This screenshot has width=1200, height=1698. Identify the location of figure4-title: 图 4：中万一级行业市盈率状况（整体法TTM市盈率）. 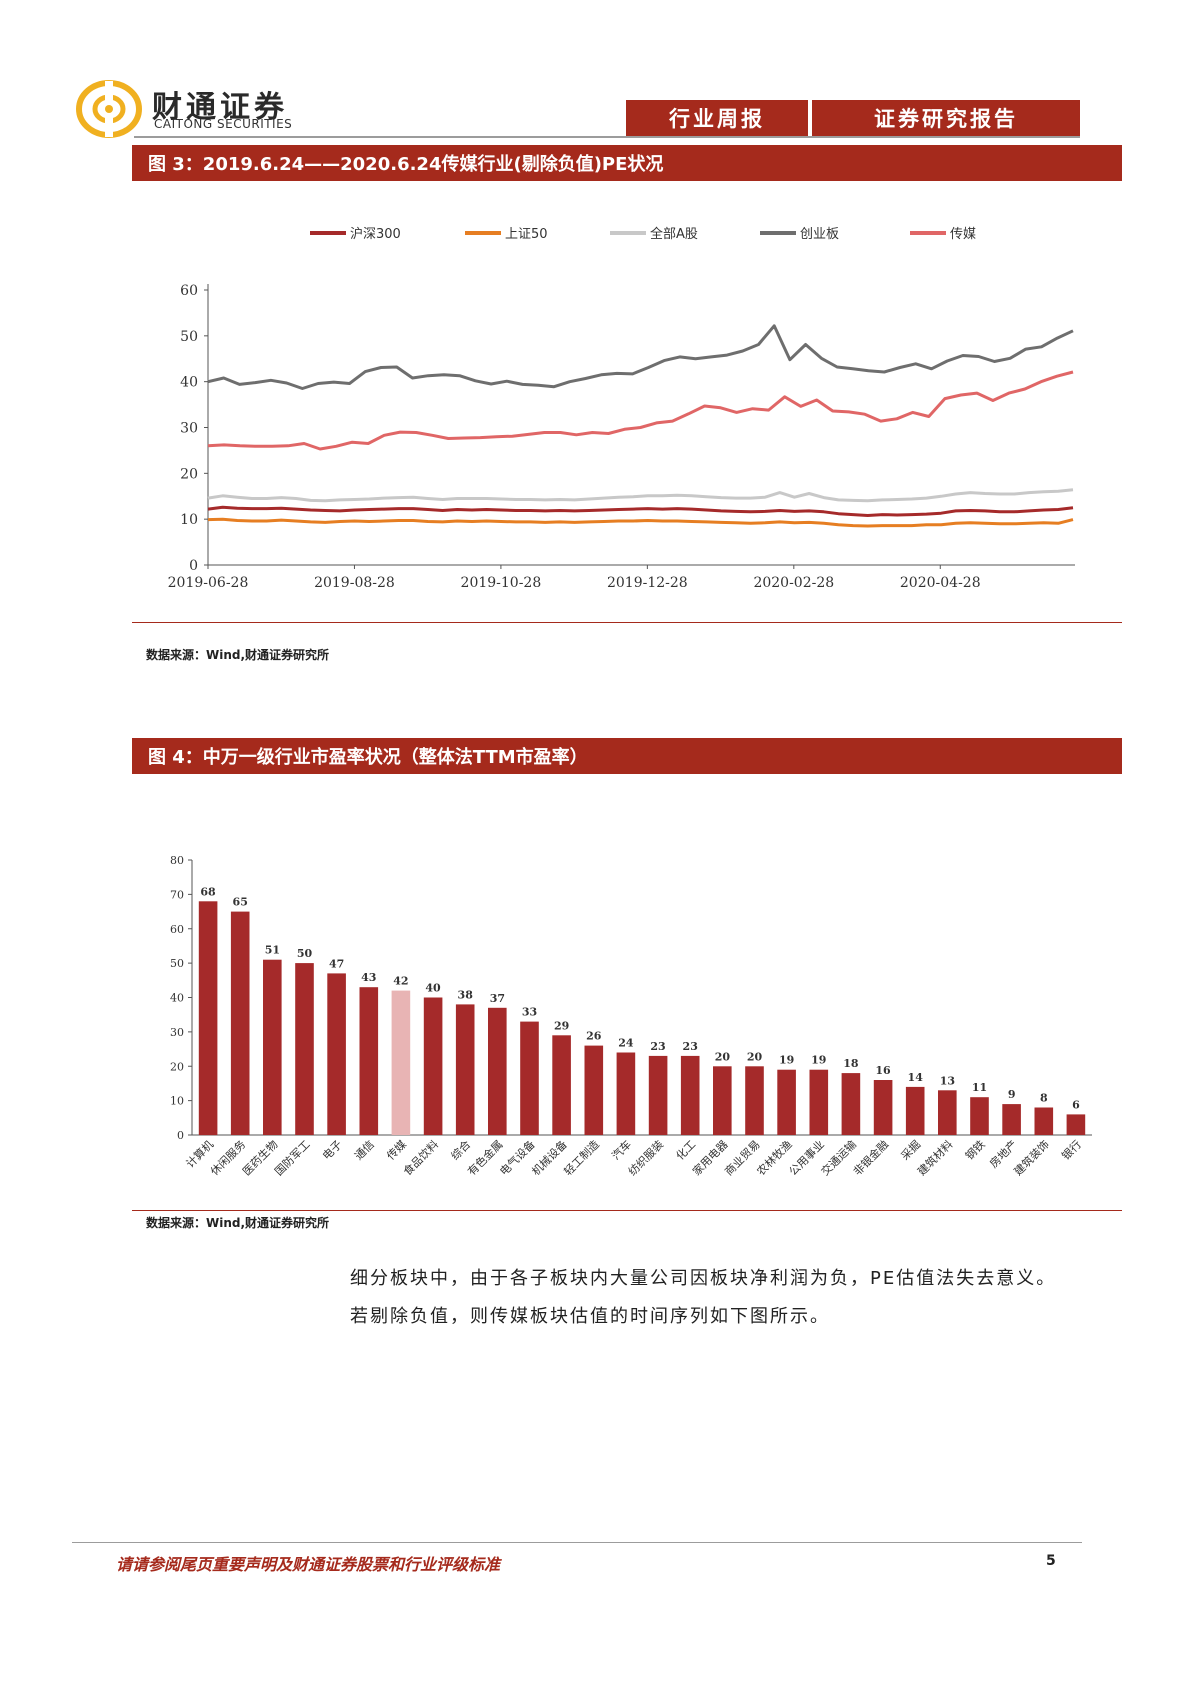
(627, 756).